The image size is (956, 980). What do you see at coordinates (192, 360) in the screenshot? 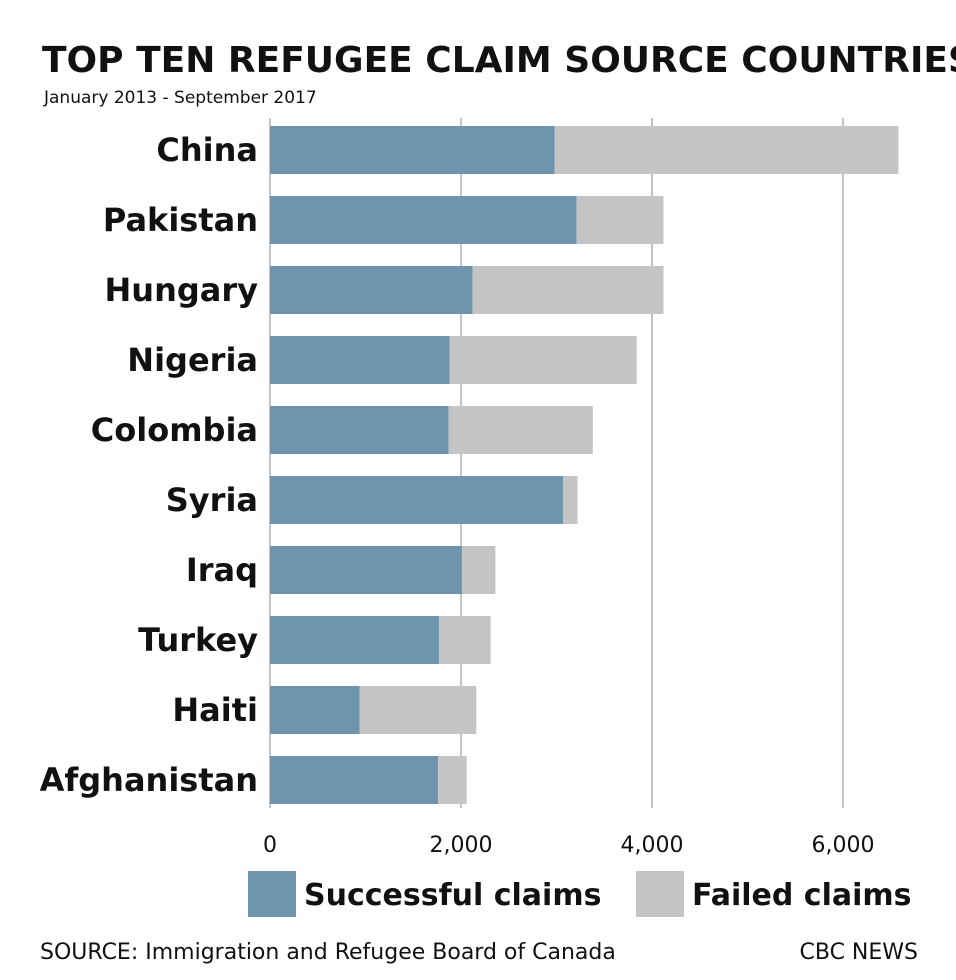
I see `category-label-nigeria: Nigeria` at bounding box center [192, 360].